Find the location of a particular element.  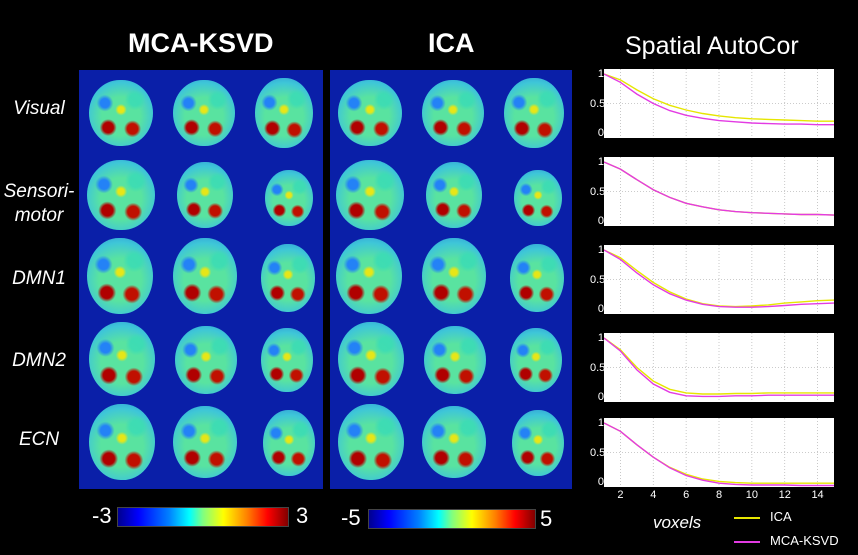

row-label-visual: Visual is located at coordinates (39, 108).